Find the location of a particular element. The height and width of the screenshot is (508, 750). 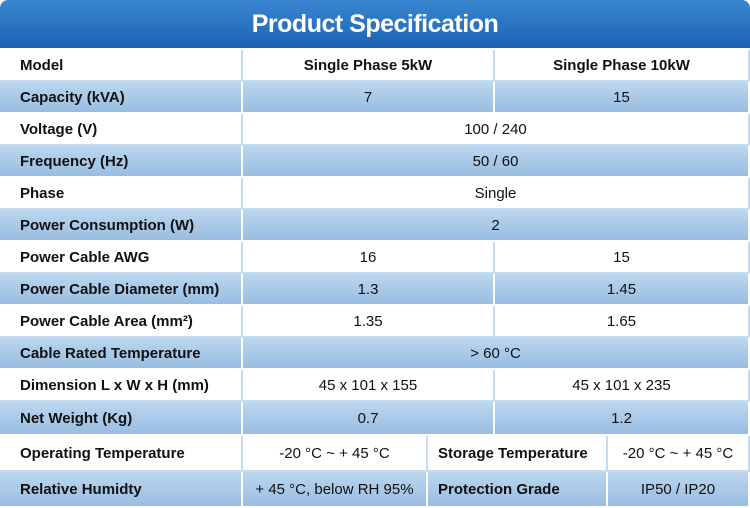

column-header: Single Phase 10kW is located at coordinates (622, 66).